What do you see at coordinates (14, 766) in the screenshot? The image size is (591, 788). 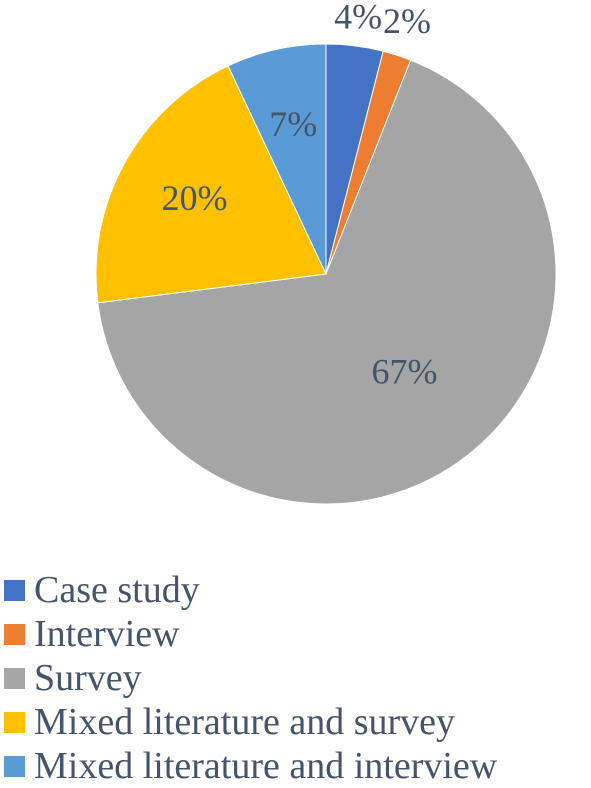 I see `legend-swatch-mixed-literature-and-interview` at bounding box center [14, 766].